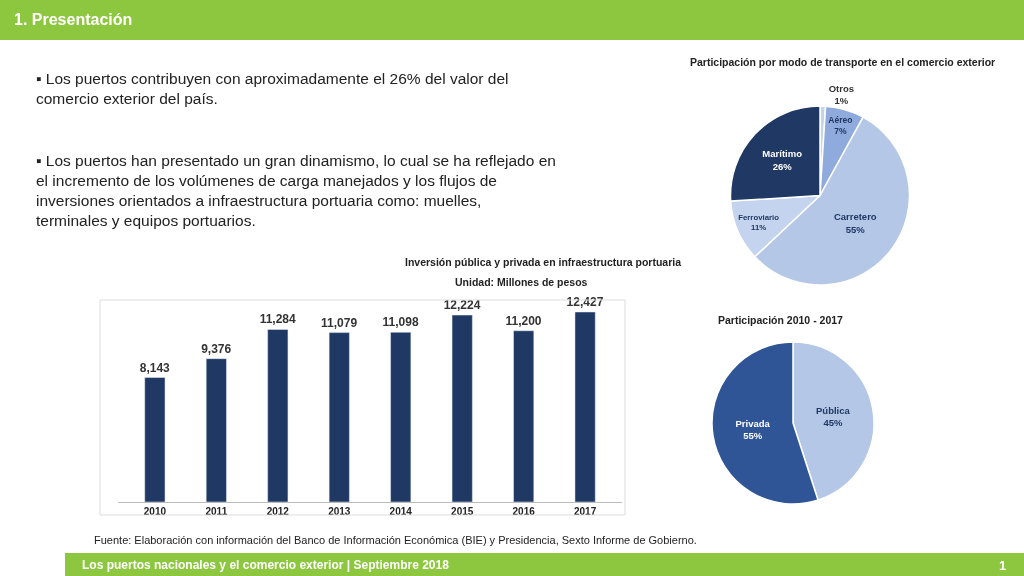 The image size is (1024, 576). I want to click on chart-title: Inversión pública y privada en infraestructura portuaria, so click(543, 262).